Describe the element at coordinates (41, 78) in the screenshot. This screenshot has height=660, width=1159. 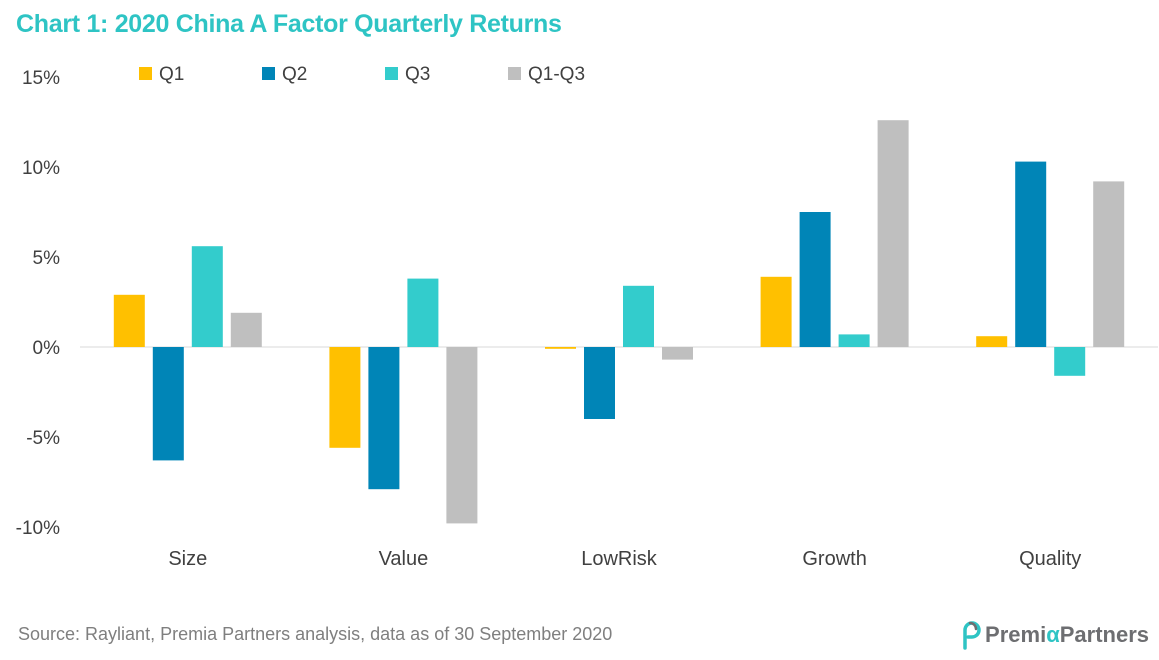
I see `y-tick-label: 15%` at that location.